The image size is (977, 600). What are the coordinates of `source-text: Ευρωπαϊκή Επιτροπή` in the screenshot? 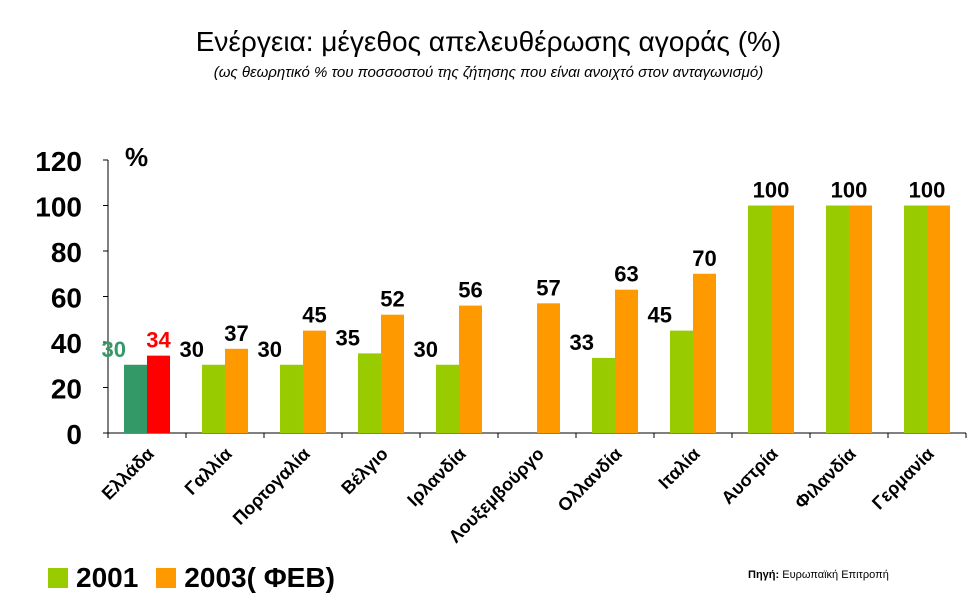 It's located at (835, 575).